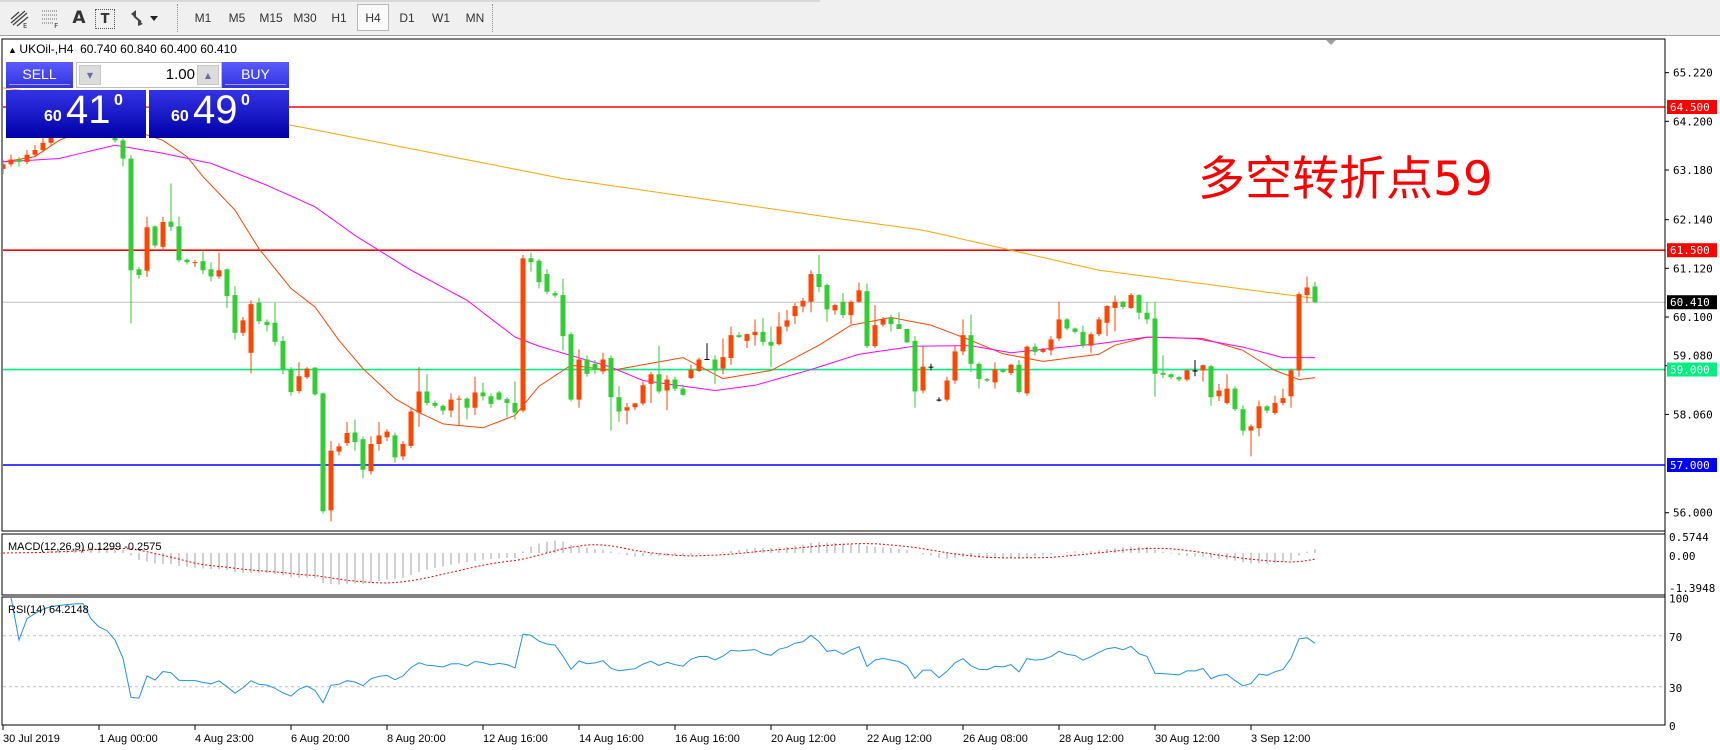  I want to click on time-tick-label: 16 Aug 16:00, so click(707, 739).